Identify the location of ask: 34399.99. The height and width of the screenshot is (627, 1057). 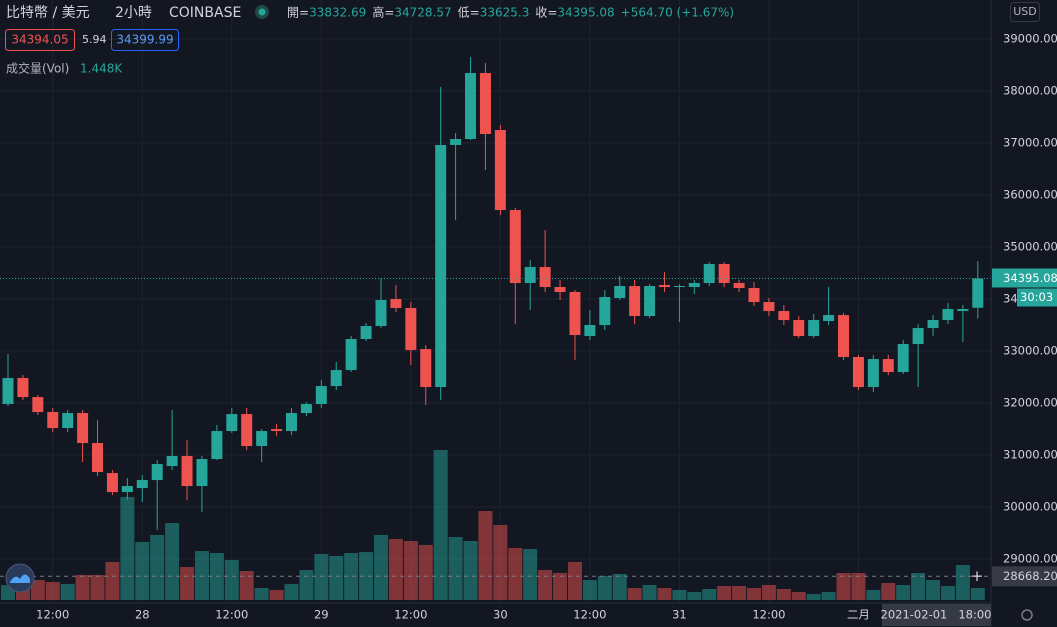
(144, 40).